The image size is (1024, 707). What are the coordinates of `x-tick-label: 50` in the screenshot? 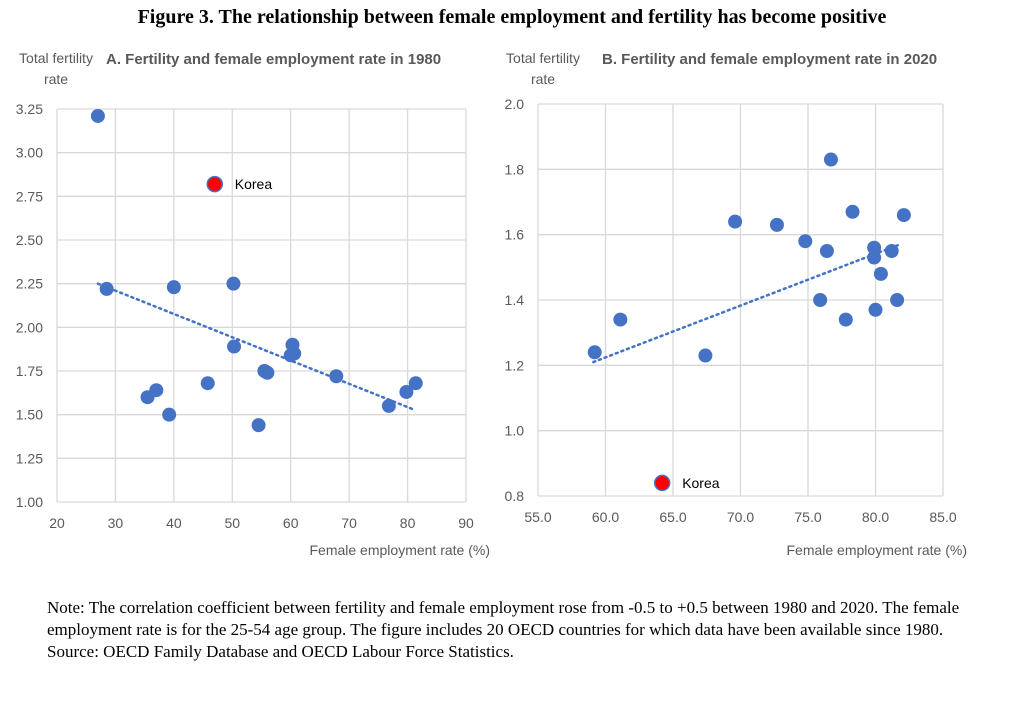 It's located at (232, 523).